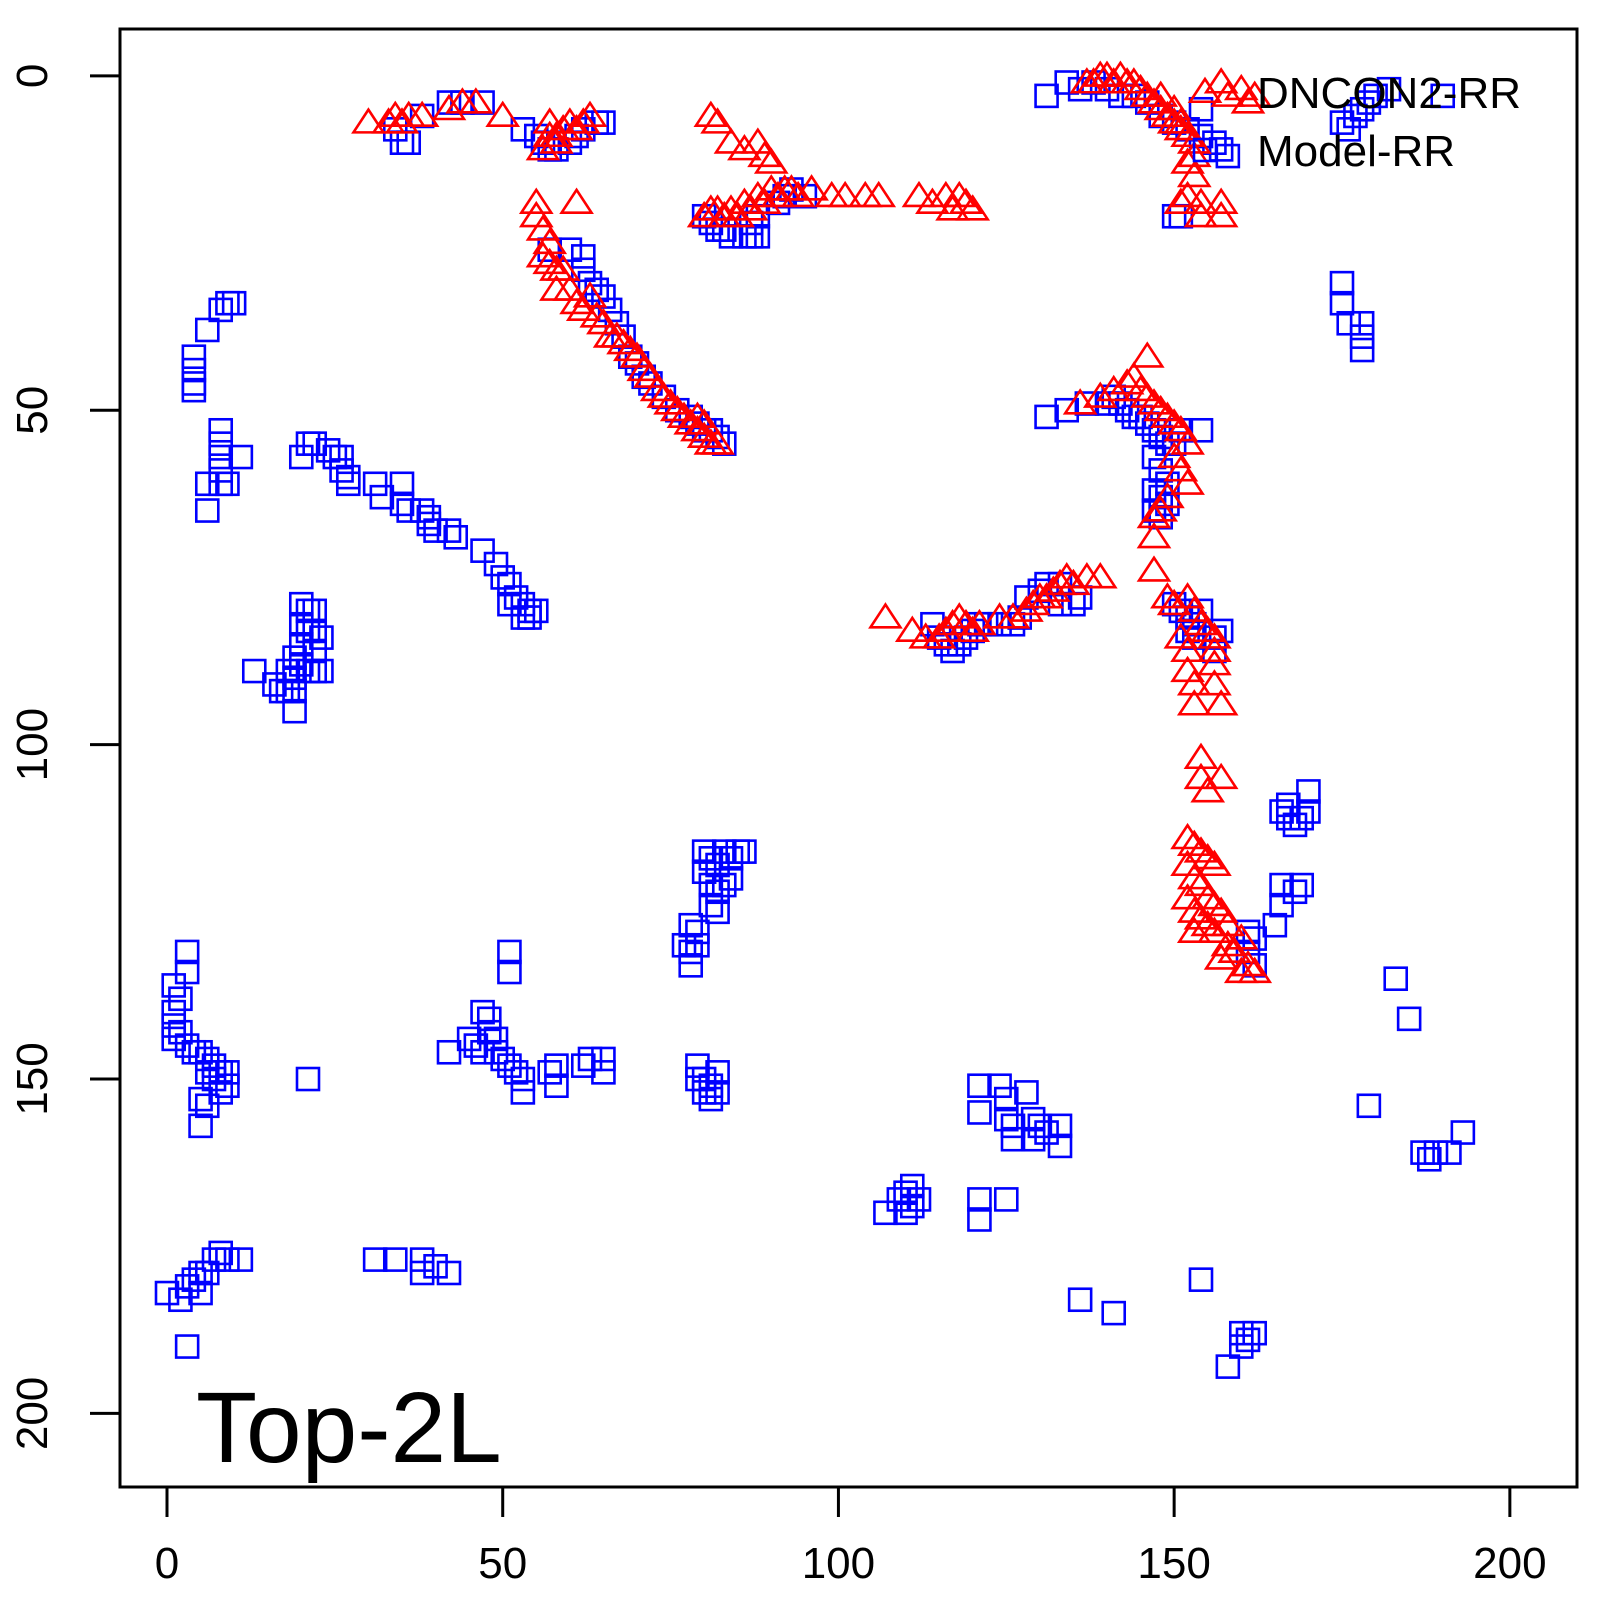  What do you see at coordinates (32, 1078) in the screenshot?
I see `y-tick-label: 150` at bounding box center [32, 1078].